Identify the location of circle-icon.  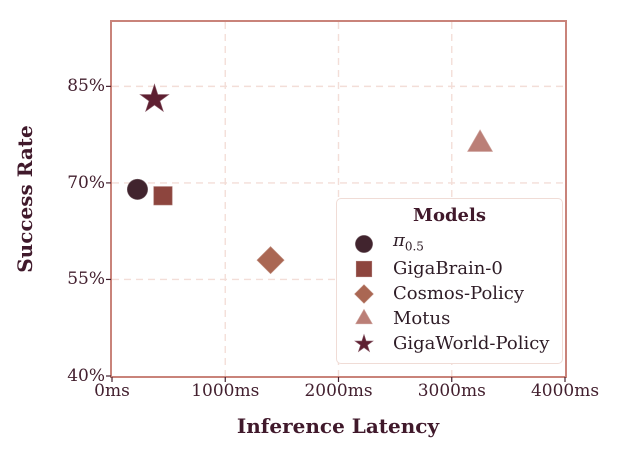
(364, 243).